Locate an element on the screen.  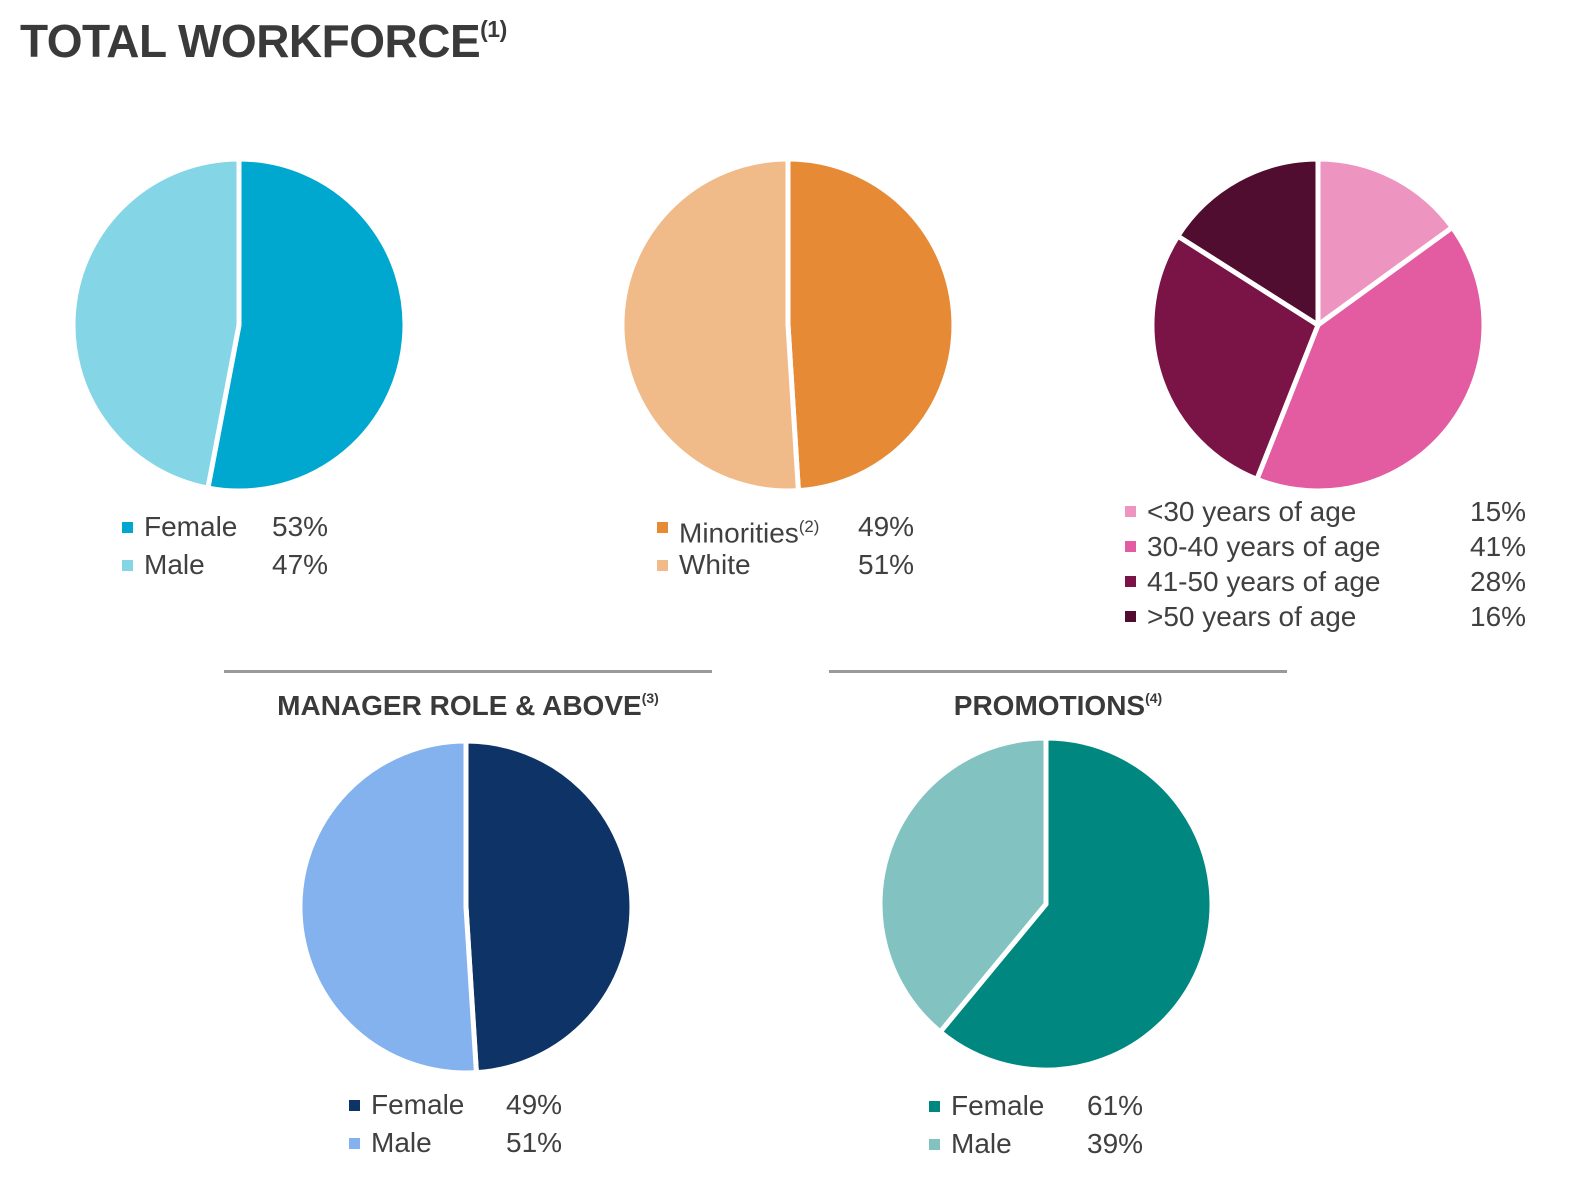
pie-slice-41-50-years-of-age is located at coordinates (1235, 357).